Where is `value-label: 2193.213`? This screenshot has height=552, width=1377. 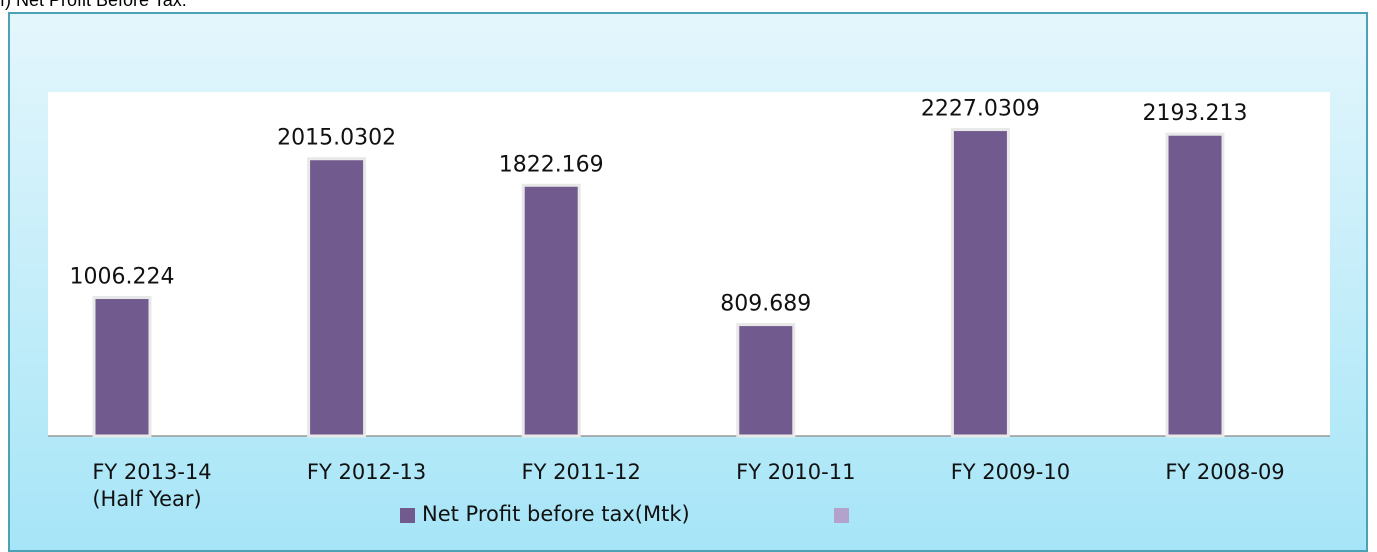 value-label: 2193.213 is located at coordinates (1195, 113).